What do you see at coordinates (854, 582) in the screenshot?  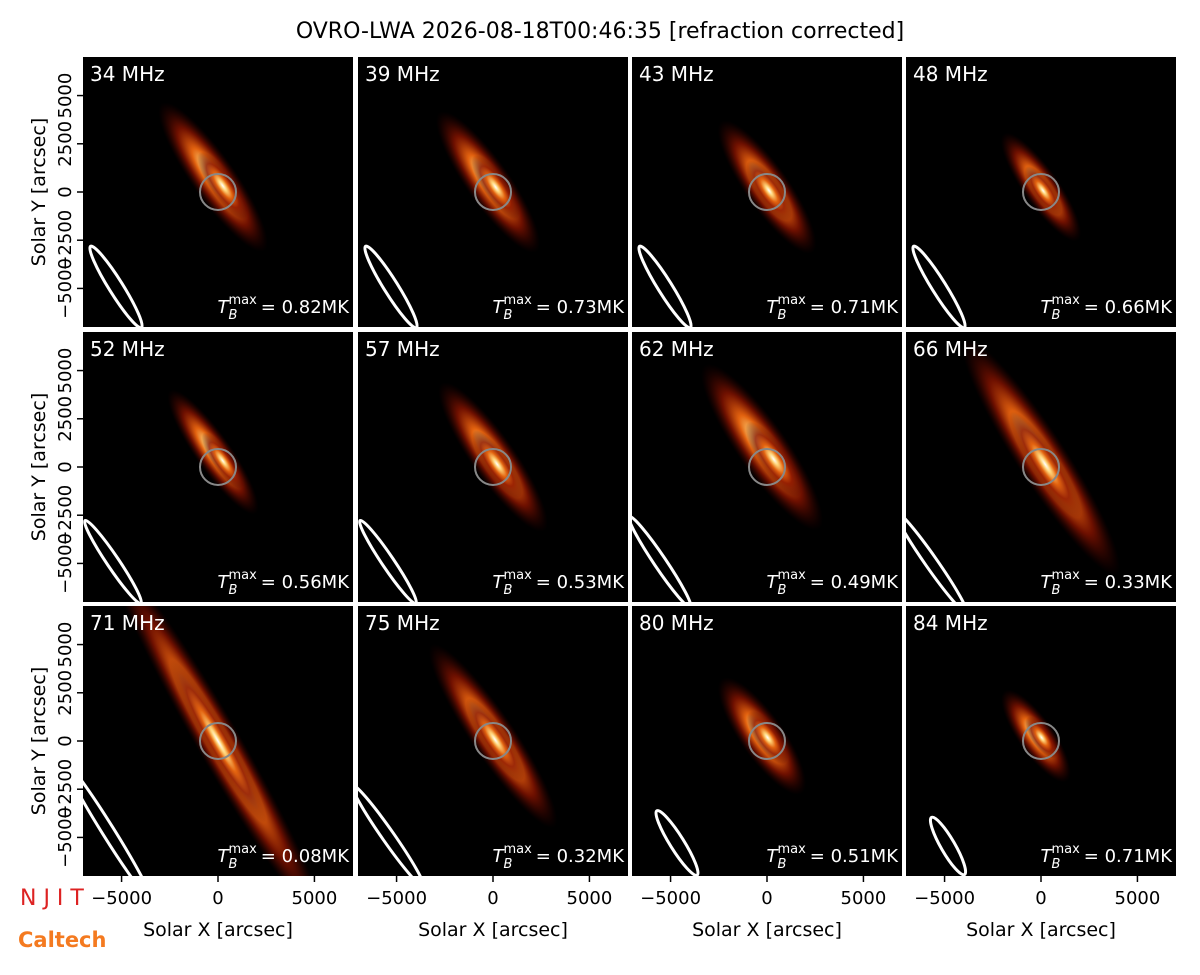 I see `tb-value: = 0.49MK` at bounding box center [854, 582].